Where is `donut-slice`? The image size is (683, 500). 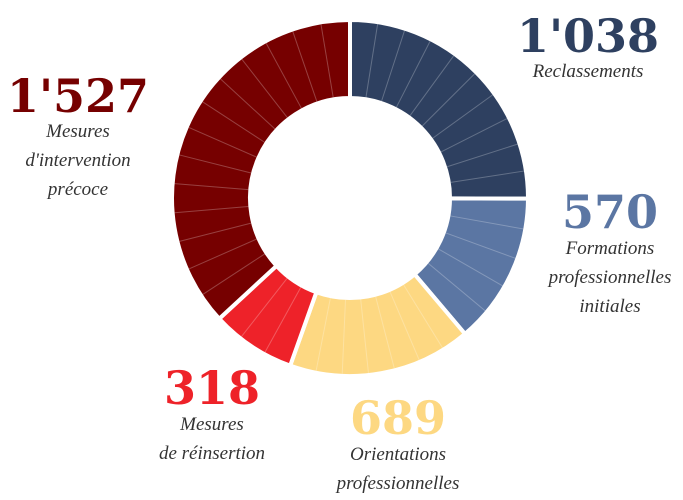
donut-slice is located at coordinates (439, 109).